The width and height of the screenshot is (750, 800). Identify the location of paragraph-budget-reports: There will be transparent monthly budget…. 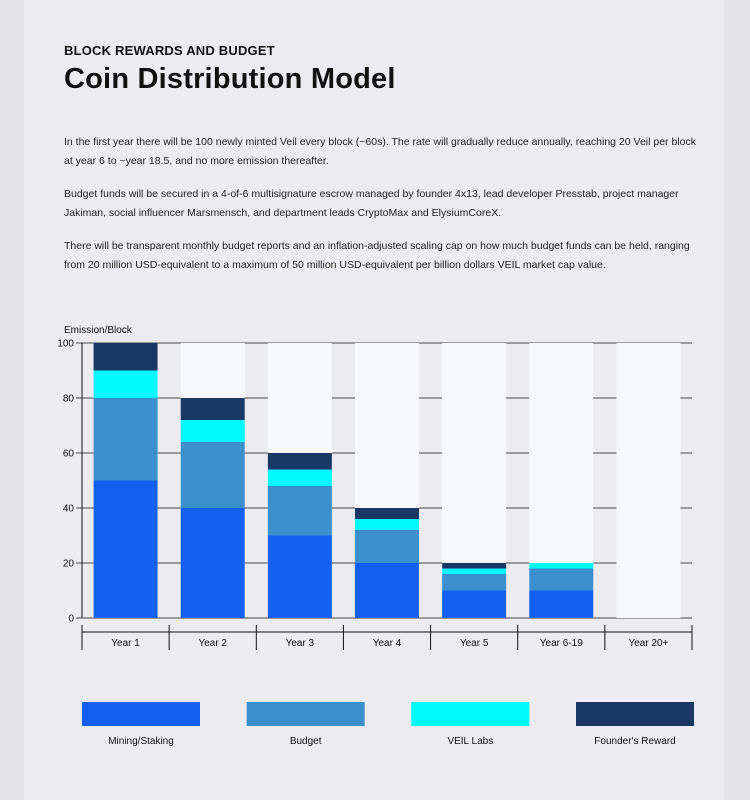
(377, 255).